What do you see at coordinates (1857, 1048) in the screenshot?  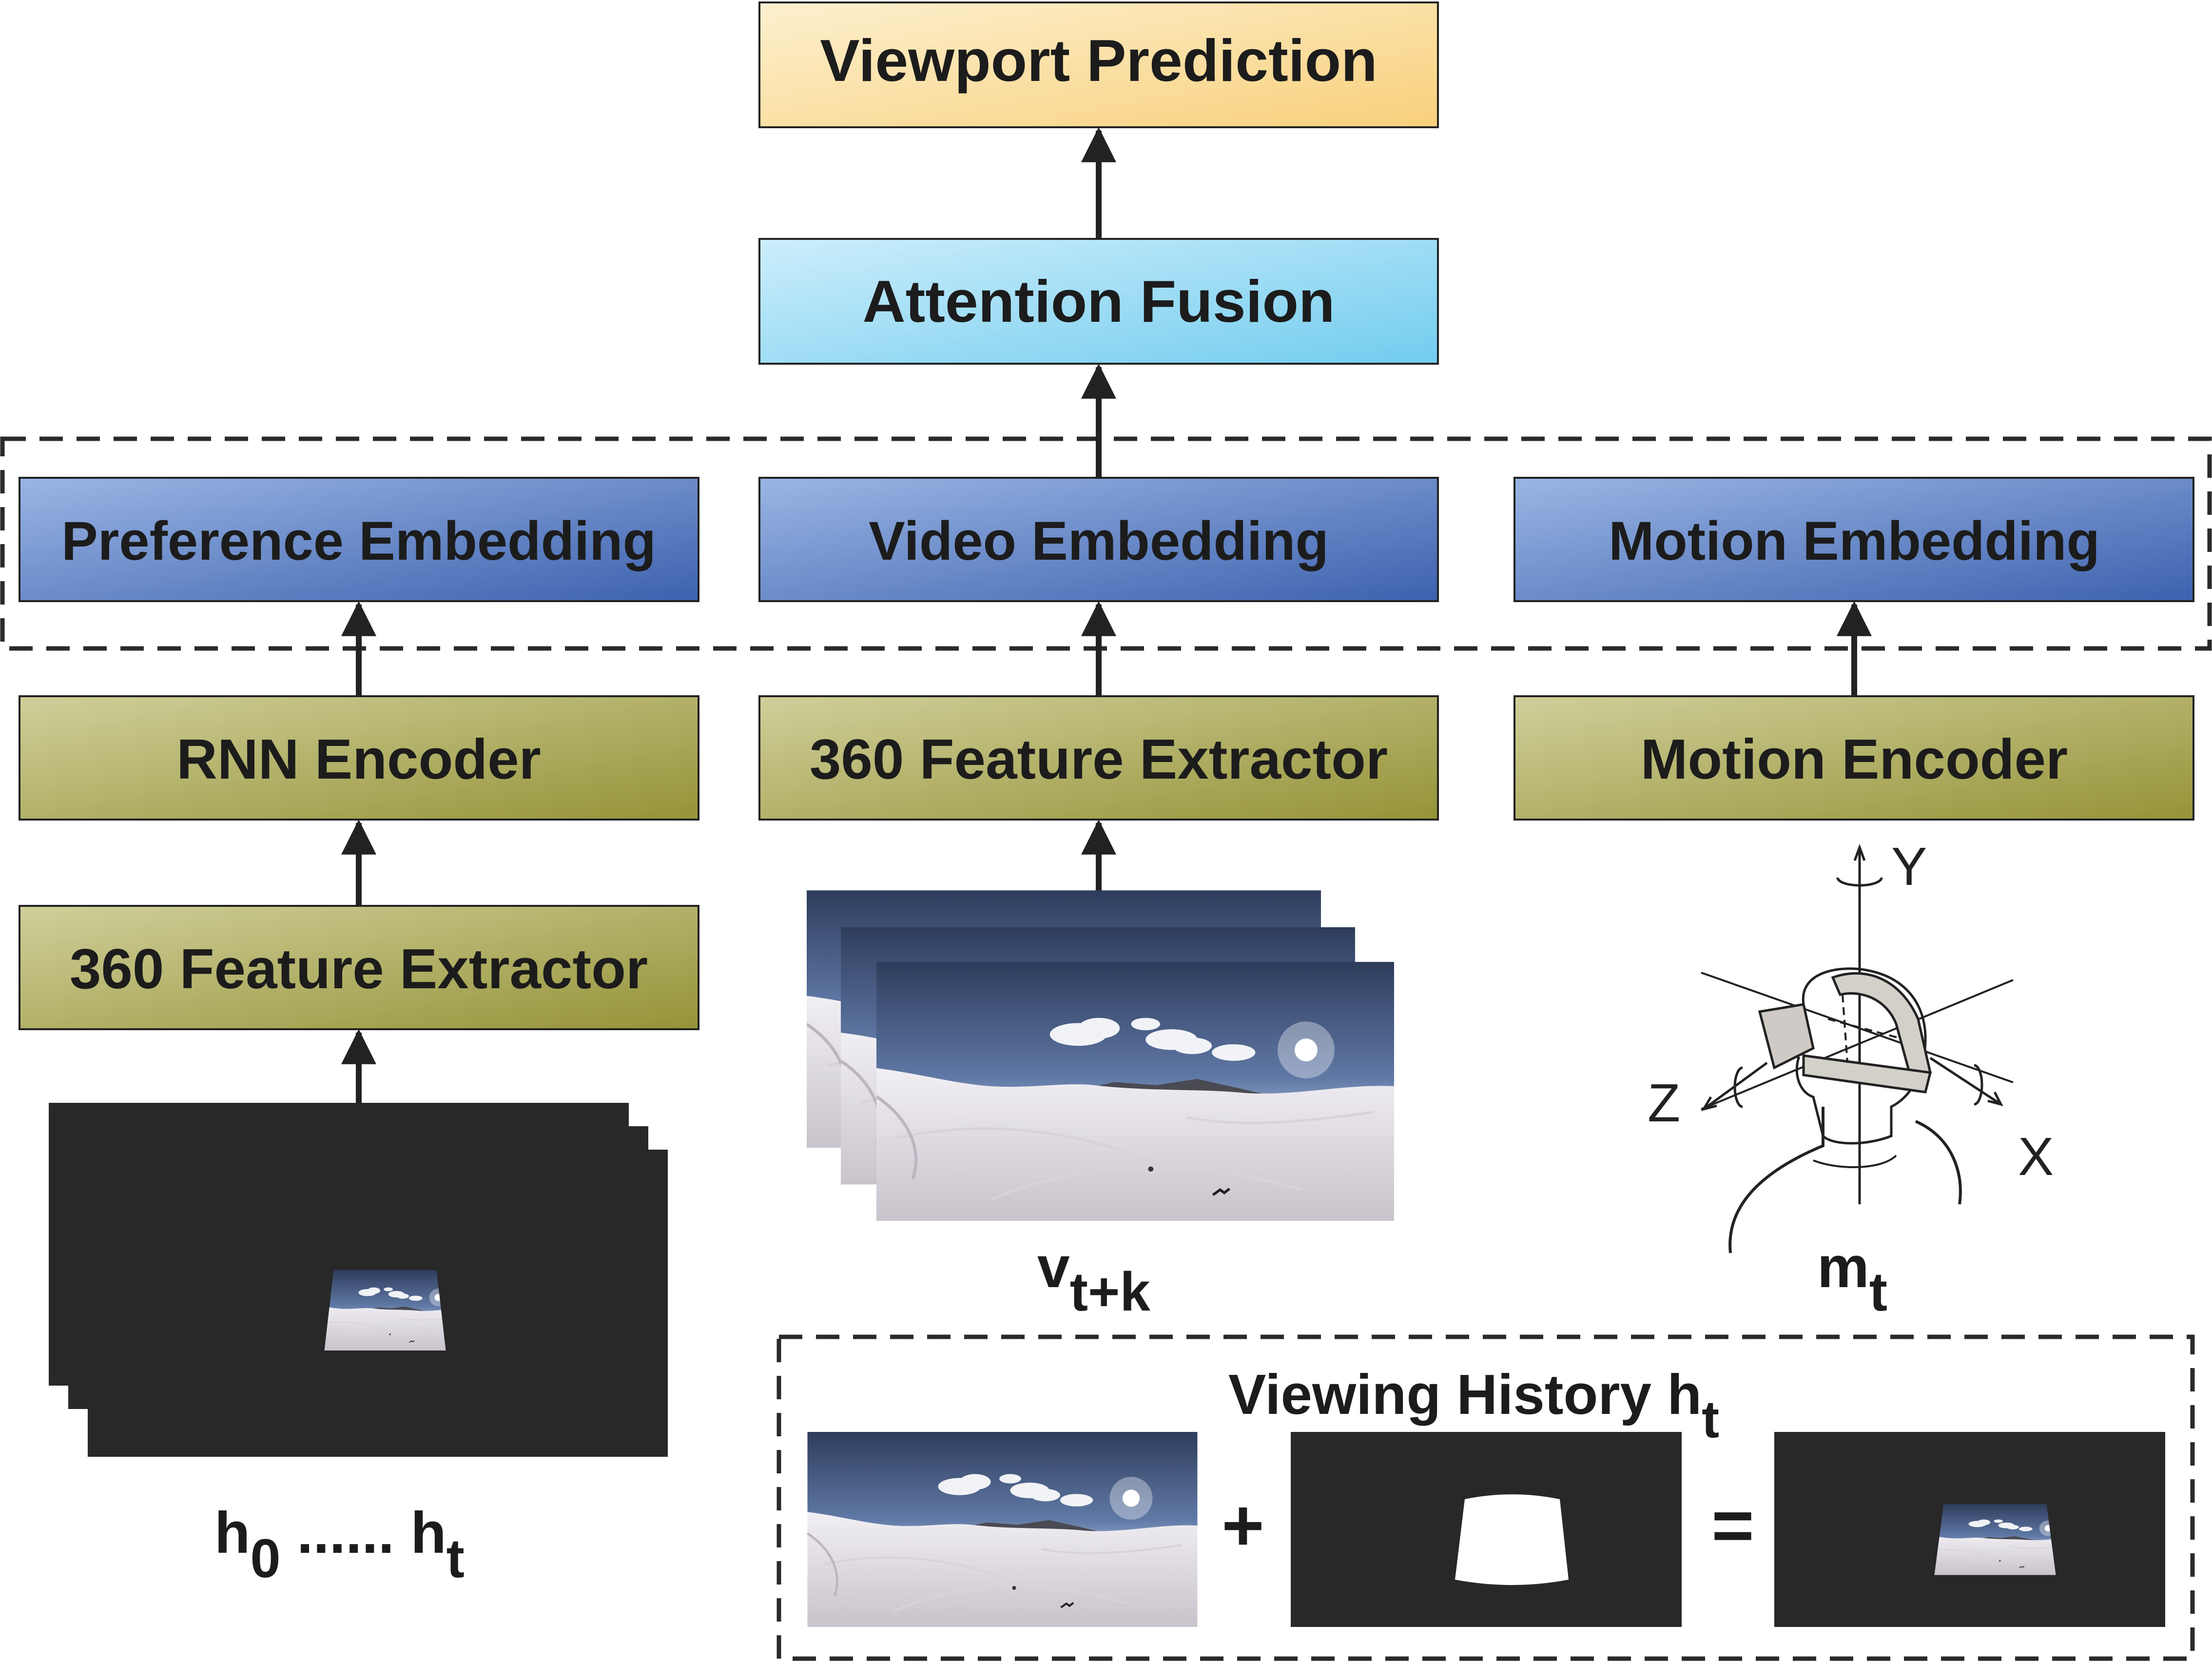 I see `vr-headset-icon` at bounding box center [1857, 1048].